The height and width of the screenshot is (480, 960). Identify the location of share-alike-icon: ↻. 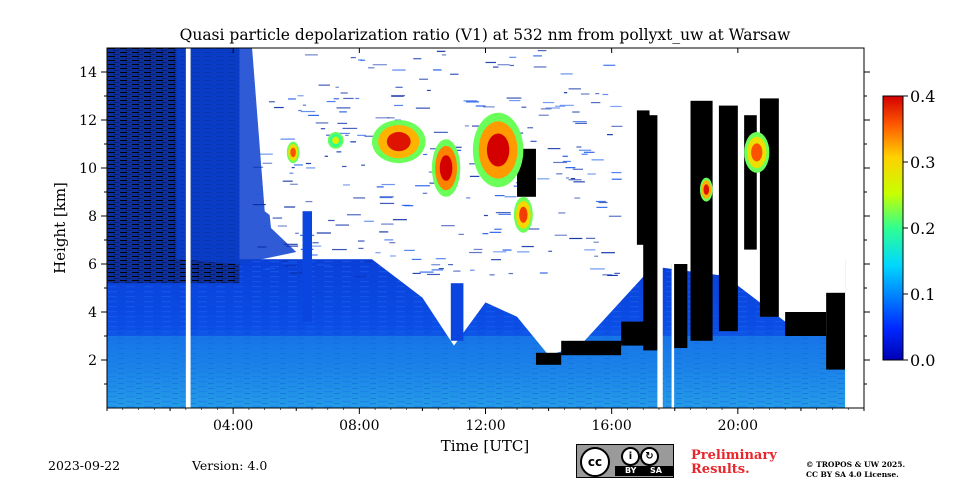
(649, 456).